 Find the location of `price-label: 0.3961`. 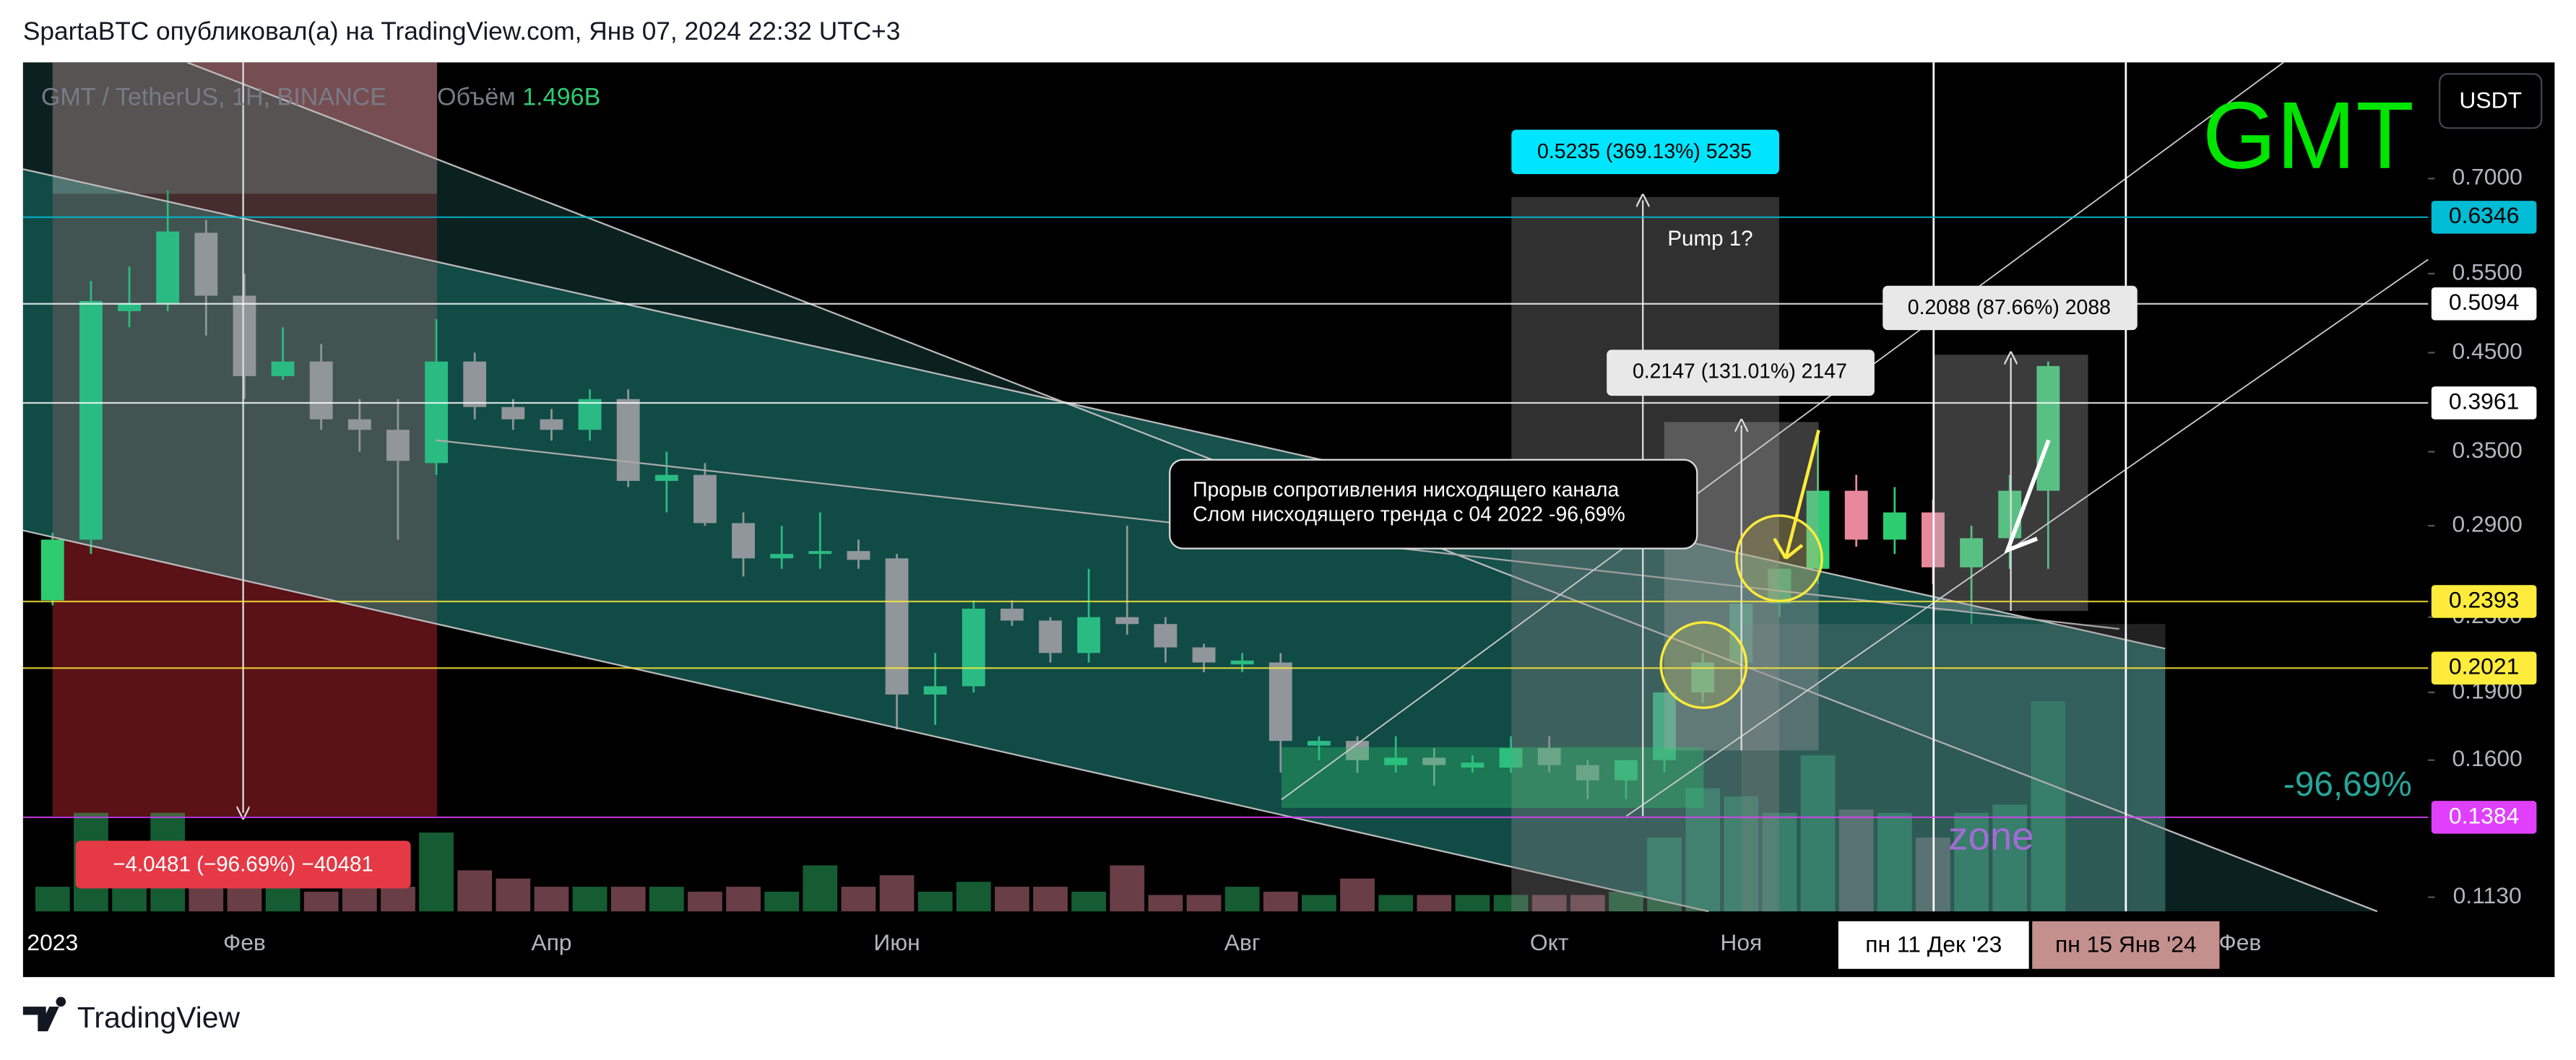

price-label: 0.3961 is located at coordinates (2484, 401).